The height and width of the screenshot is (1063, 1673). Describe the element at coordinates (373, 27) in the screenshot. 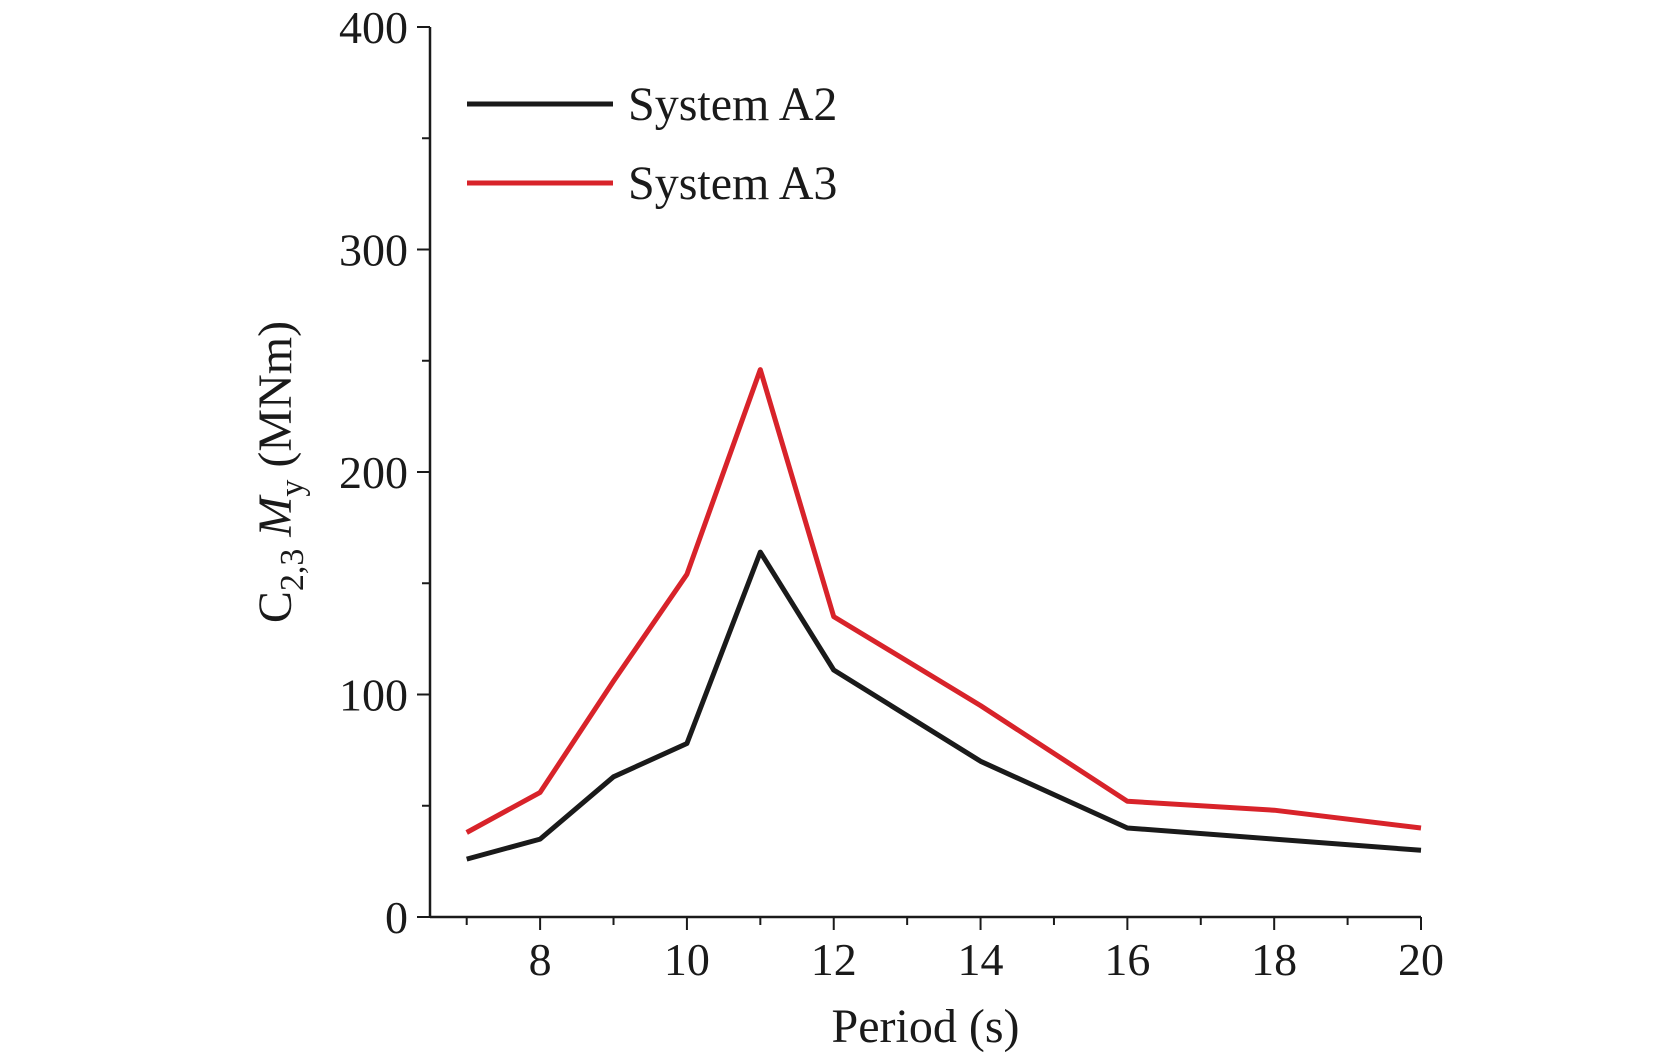

I see `y-tick-label: 400` at that location.